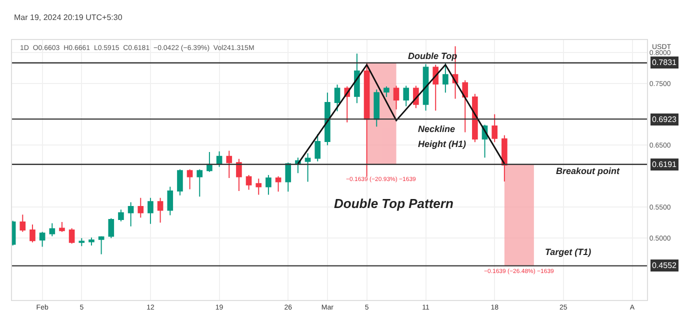 This screenshot has height=322, width=685. What do you see at coordinates (442, 144) in the screenshot?
I see `annotation: Height (H1)` at bounding box center [442, 144].